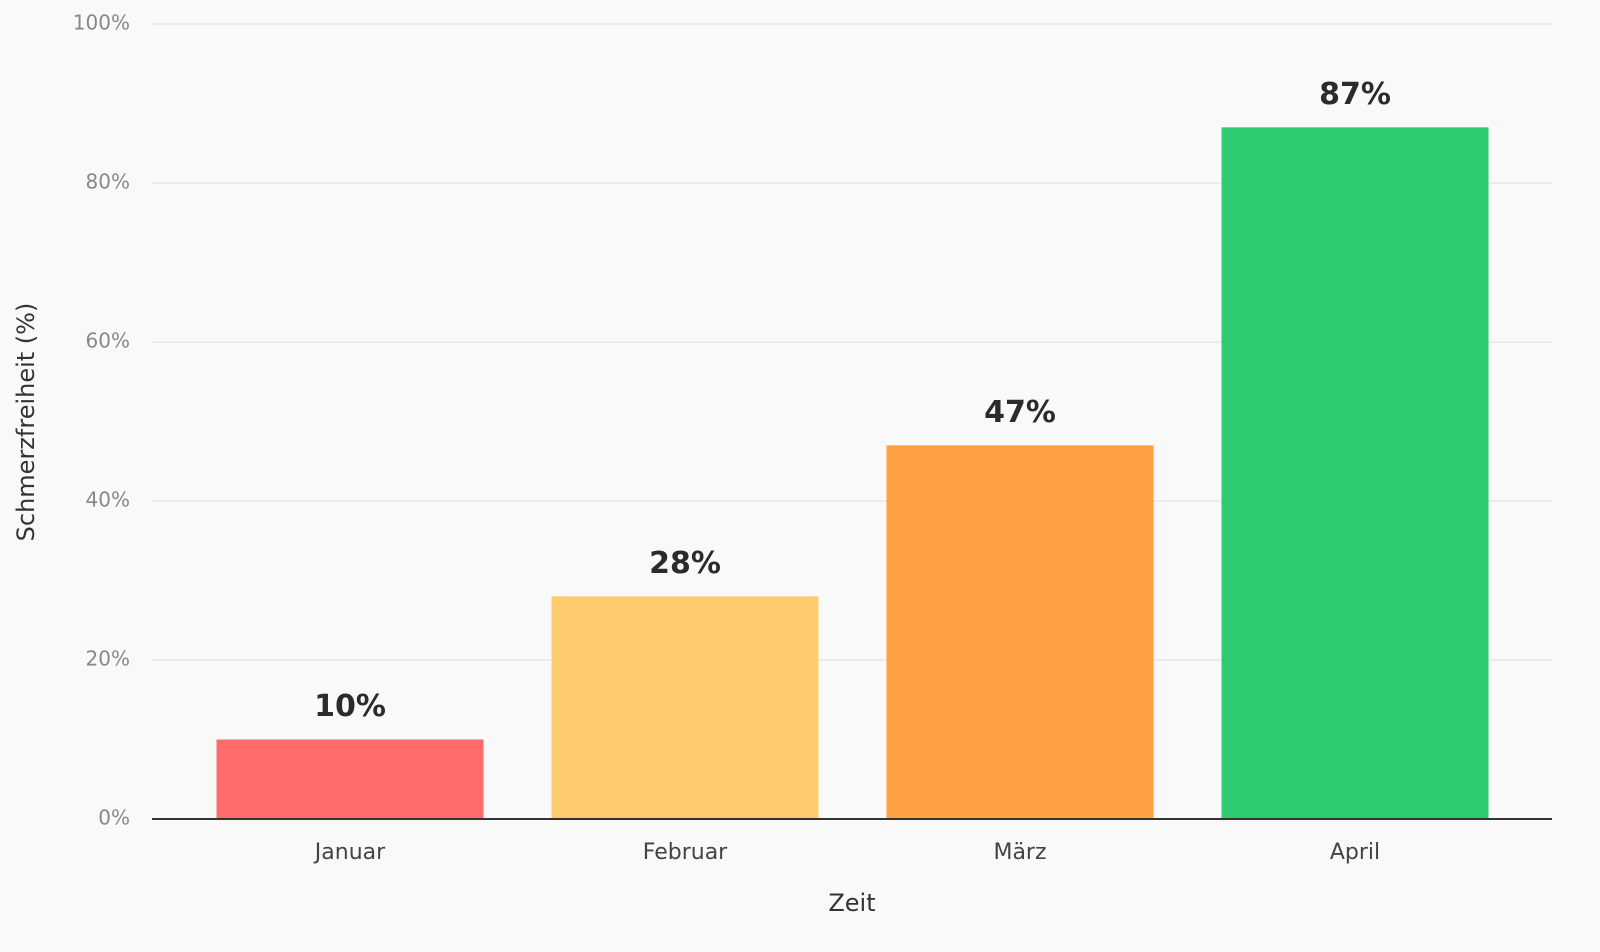 Image resolution: width=1600 pixels, height=952 pixels. What do you see at coordinates (114, 818) in the screenshot?
I see `y-tick-label: 0%` at bounding box center [114, 818].